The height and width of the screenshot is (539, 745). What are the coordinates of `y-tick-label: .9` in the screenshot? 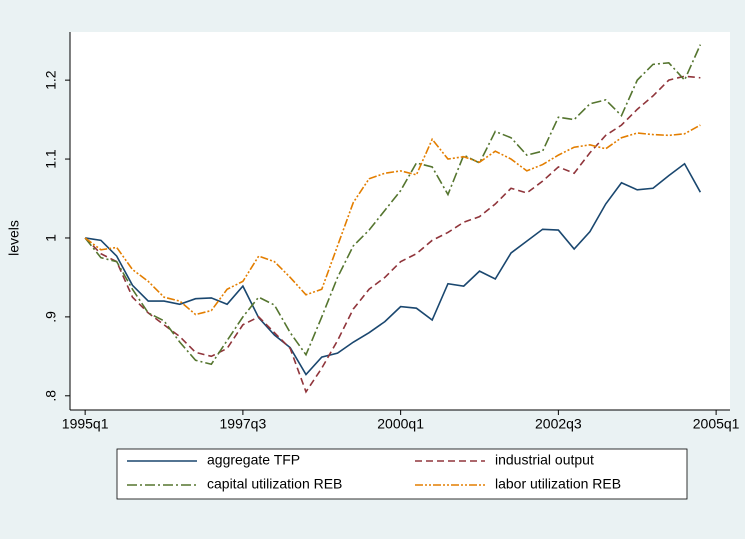 It's located at (51, 317).